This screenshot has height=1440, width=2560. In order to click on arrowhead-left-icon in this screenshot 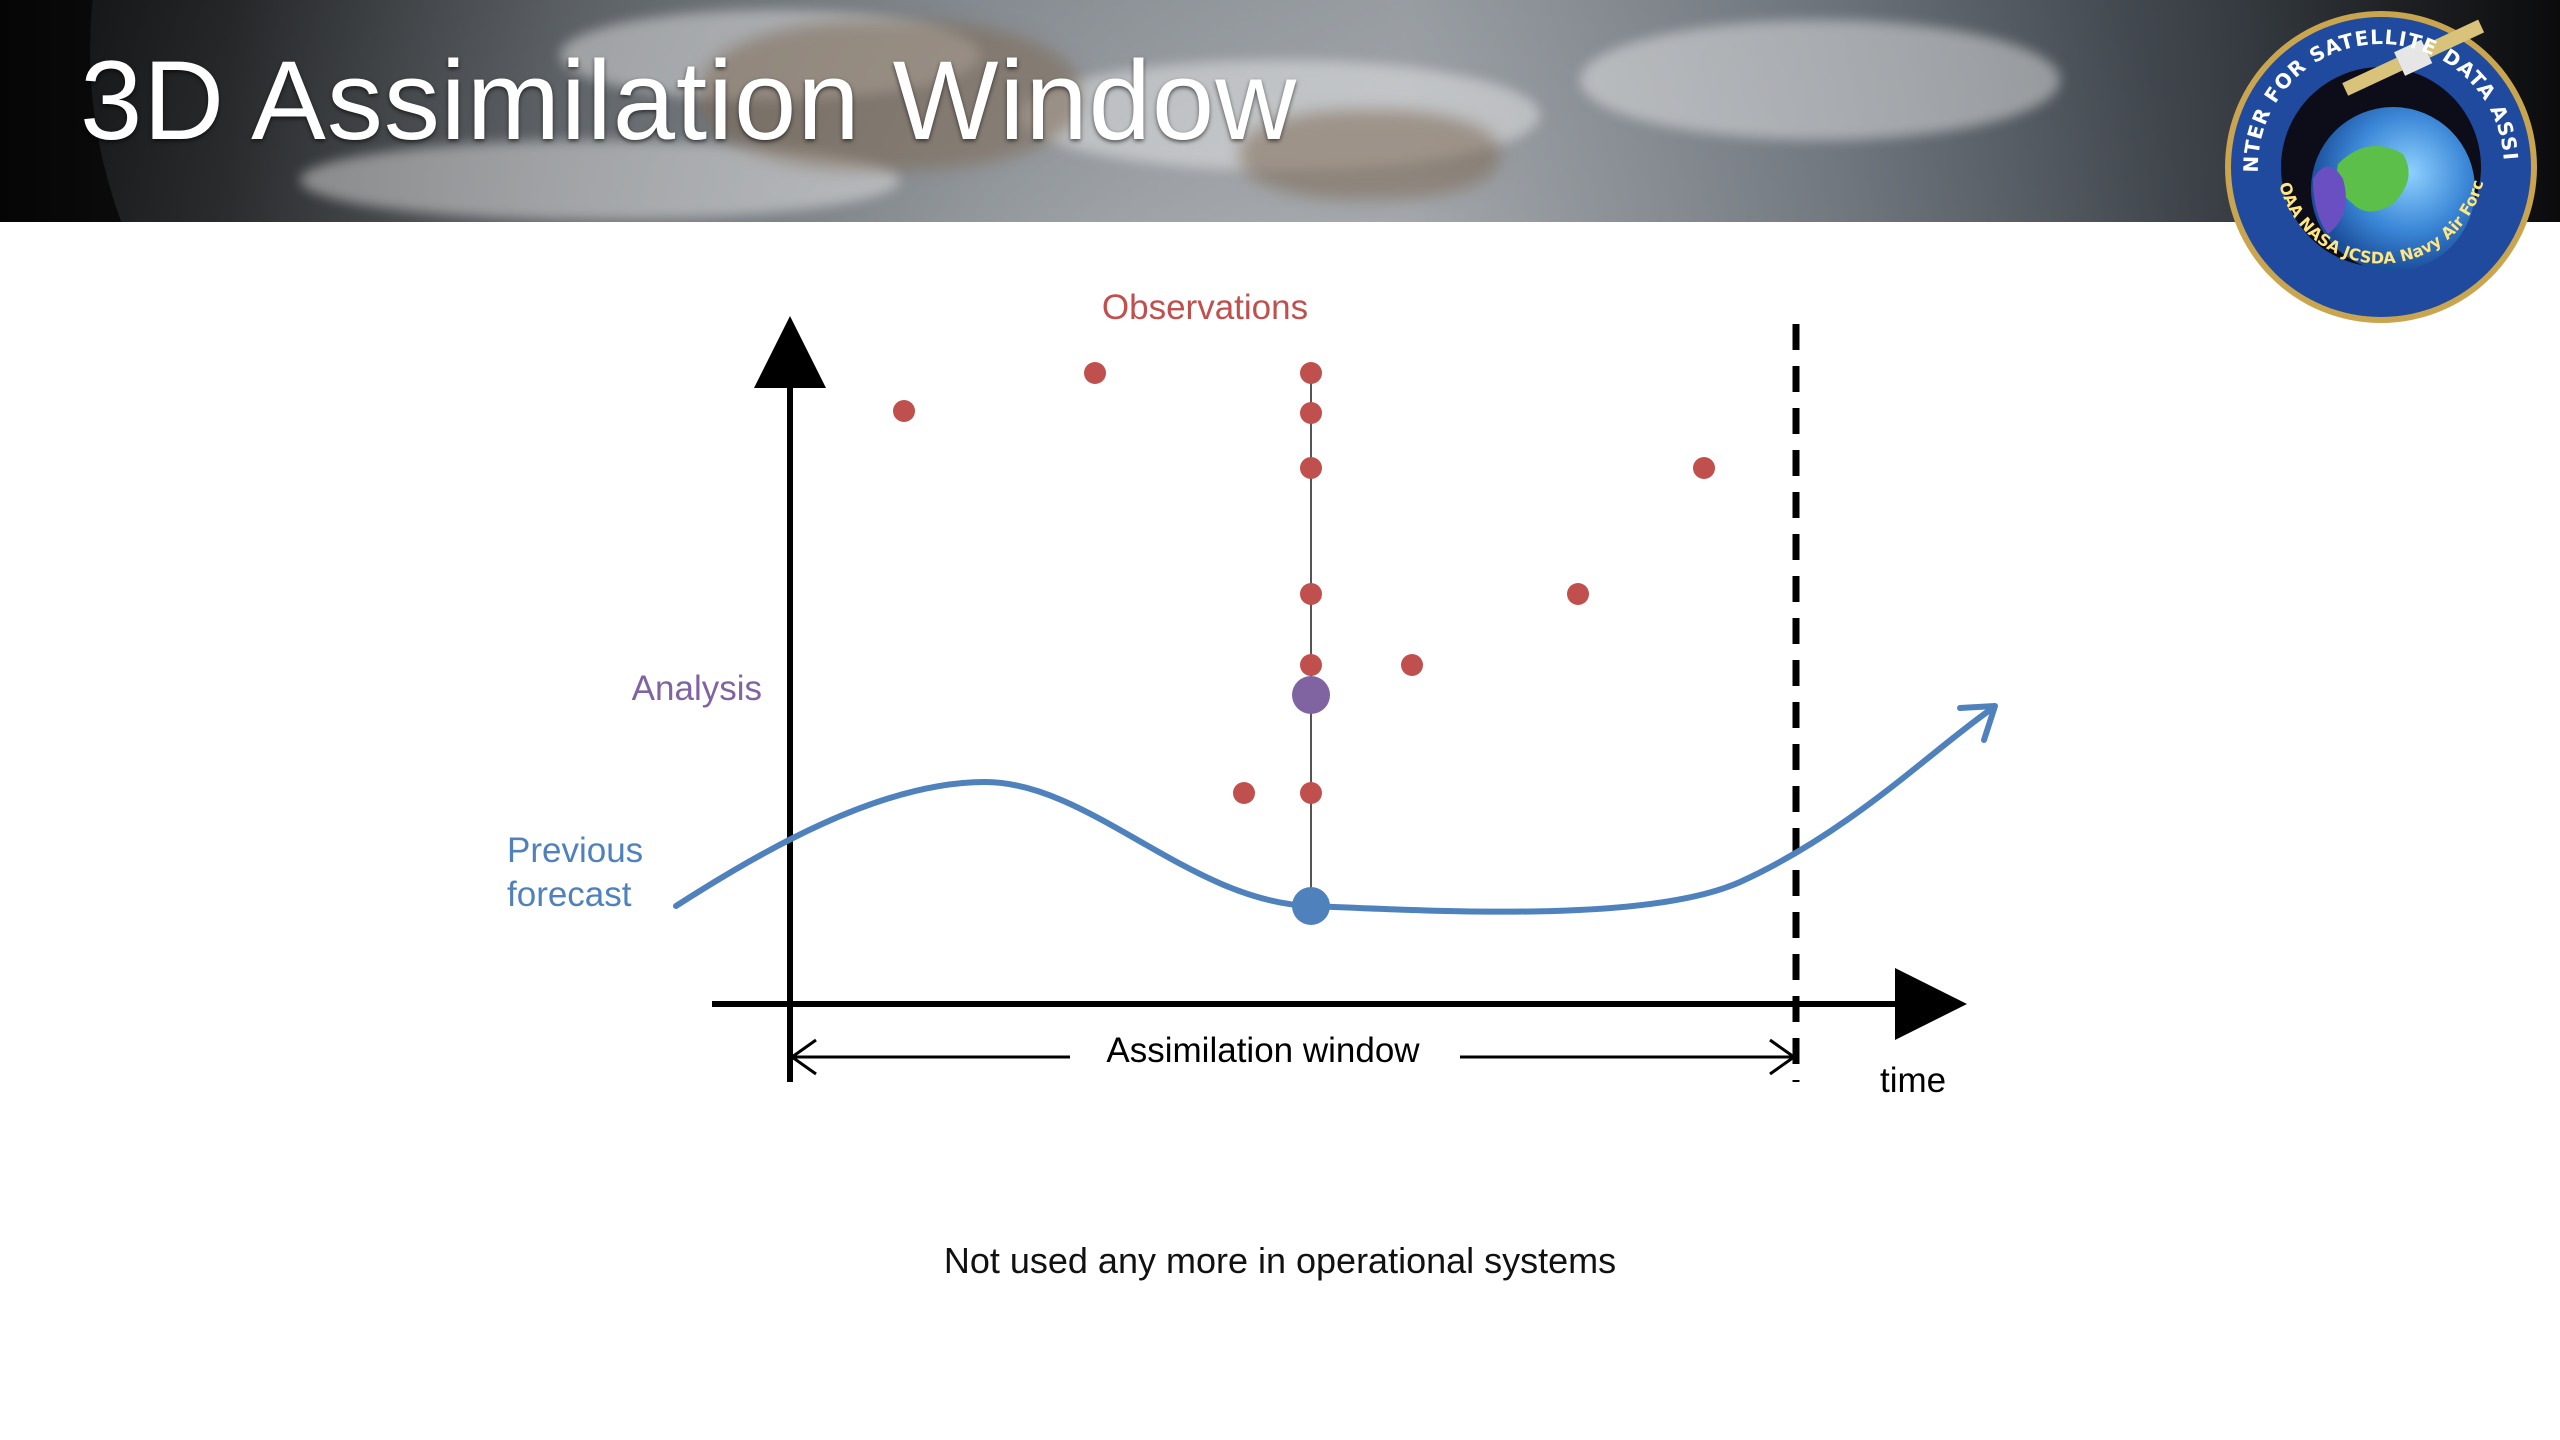, I will do `click(803, 1057)`.